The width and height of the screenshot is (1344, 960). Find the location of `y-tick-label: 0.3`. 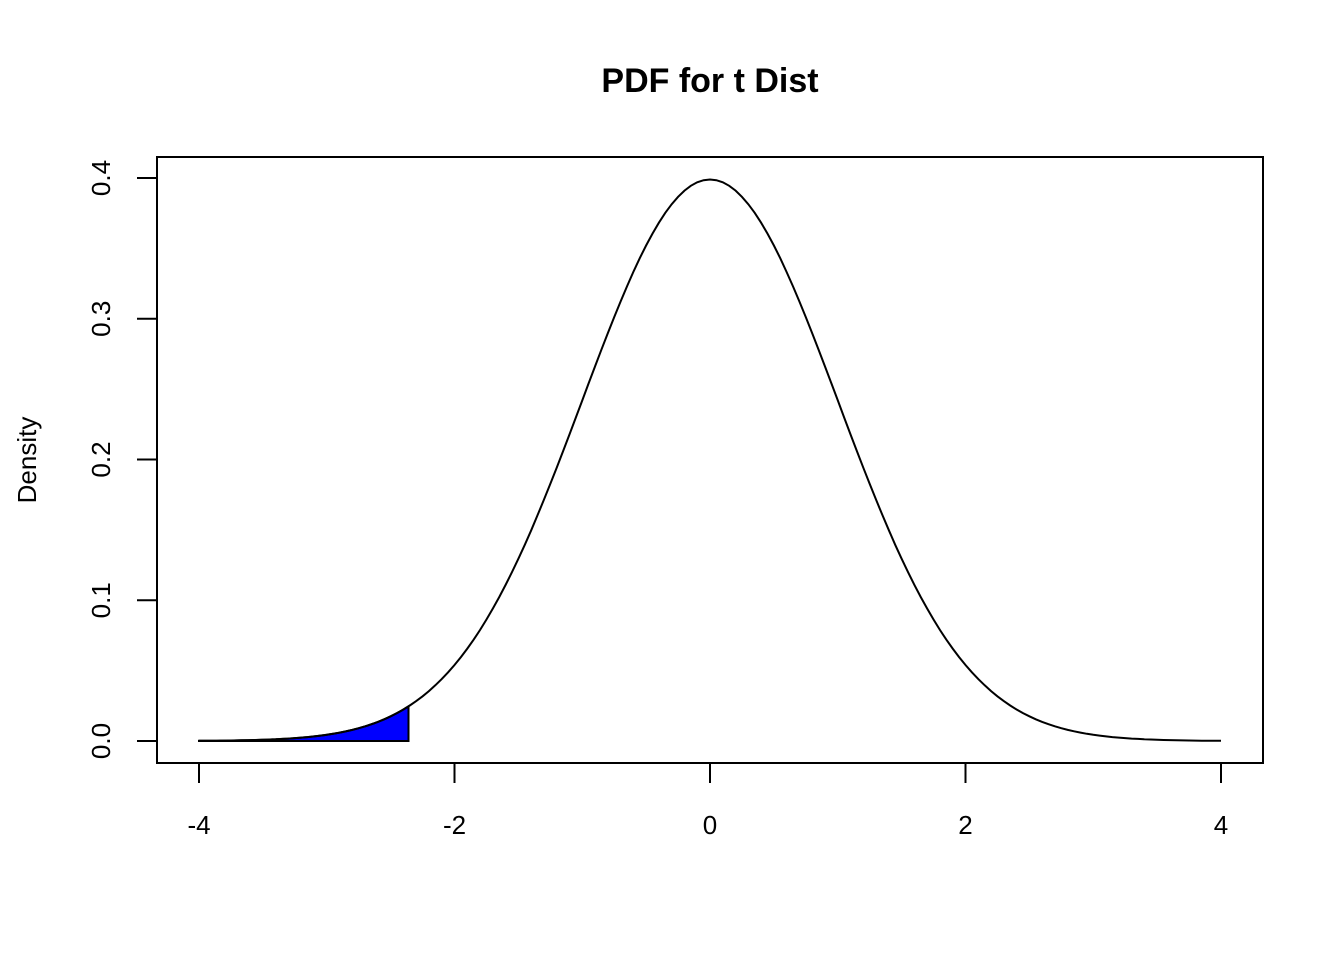

y-tick-label: 0.3 is located at coordinates (101, 319).